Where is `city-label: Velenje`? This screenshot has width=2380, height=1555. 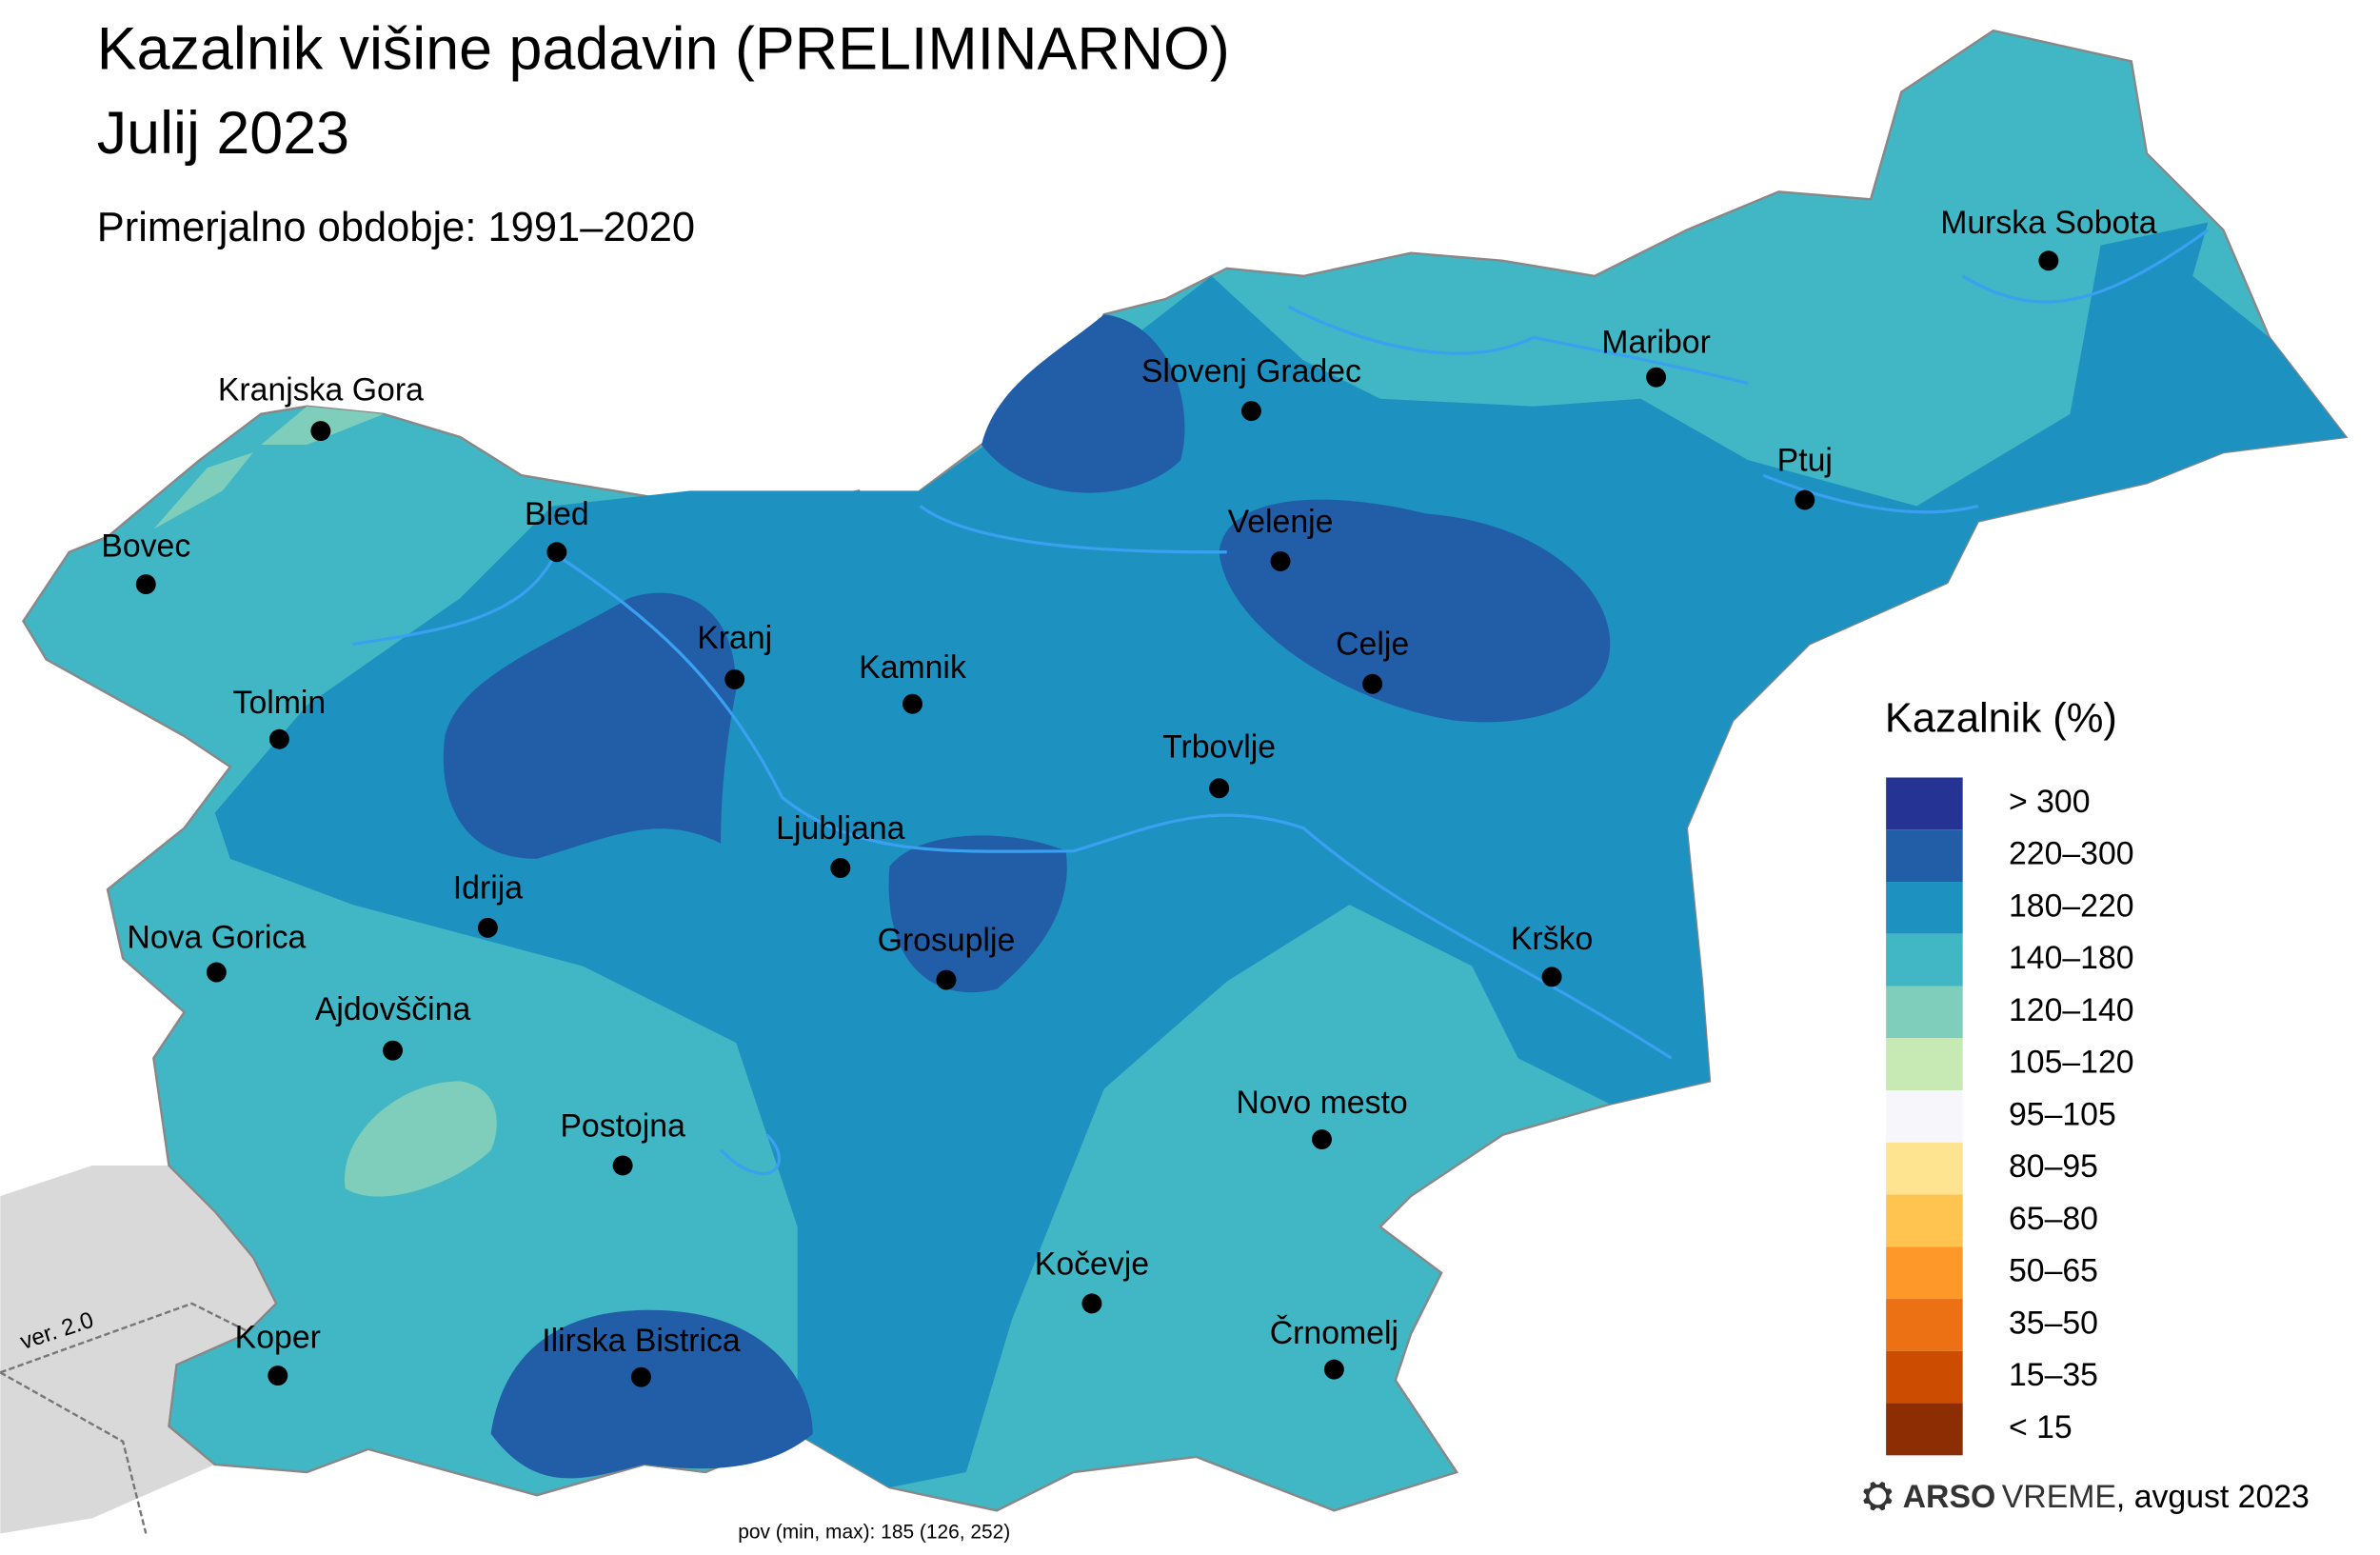 city-label: Velenje is located at coordinates (1281, 522).